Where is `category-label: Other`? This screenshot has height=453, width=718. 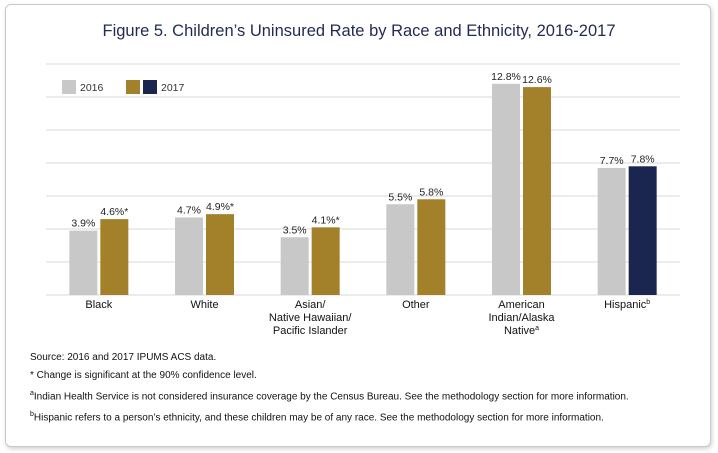 category-label: Other is located at coordinates (416, 305).